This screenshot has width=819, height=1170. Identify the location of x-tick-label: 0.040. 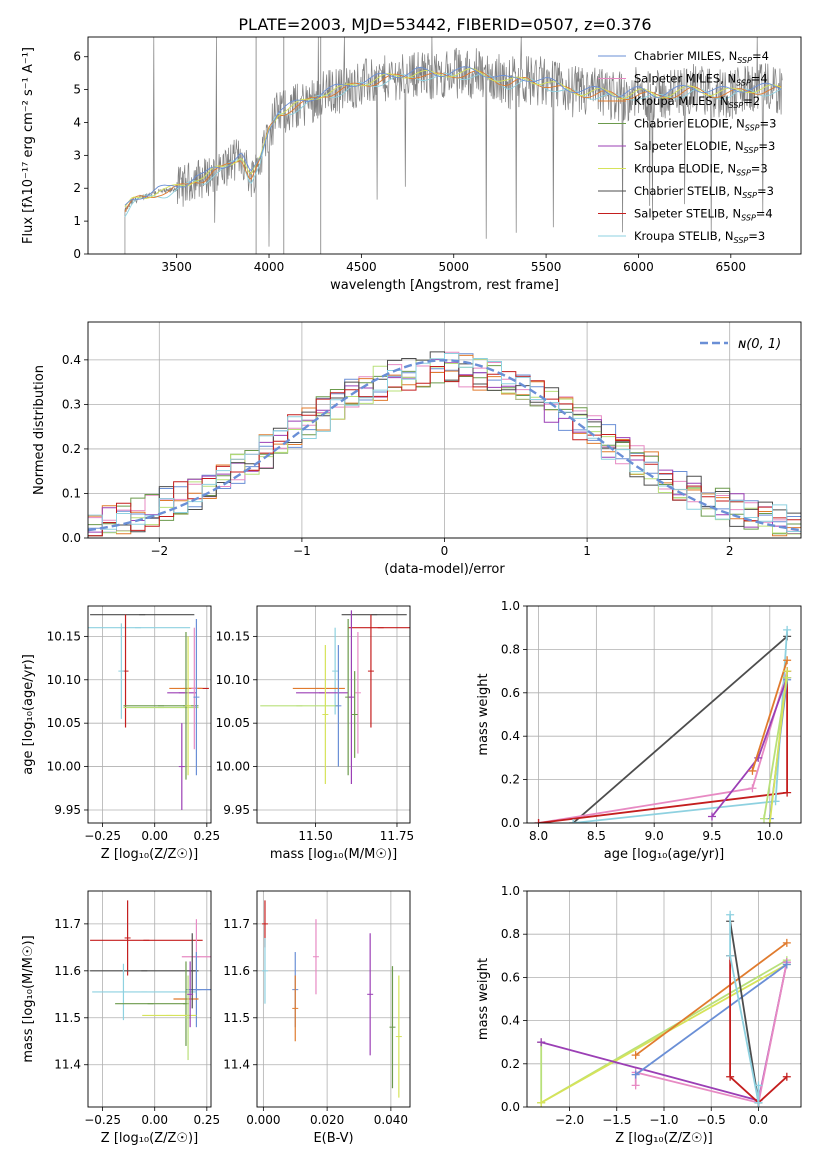
(391, 1120).